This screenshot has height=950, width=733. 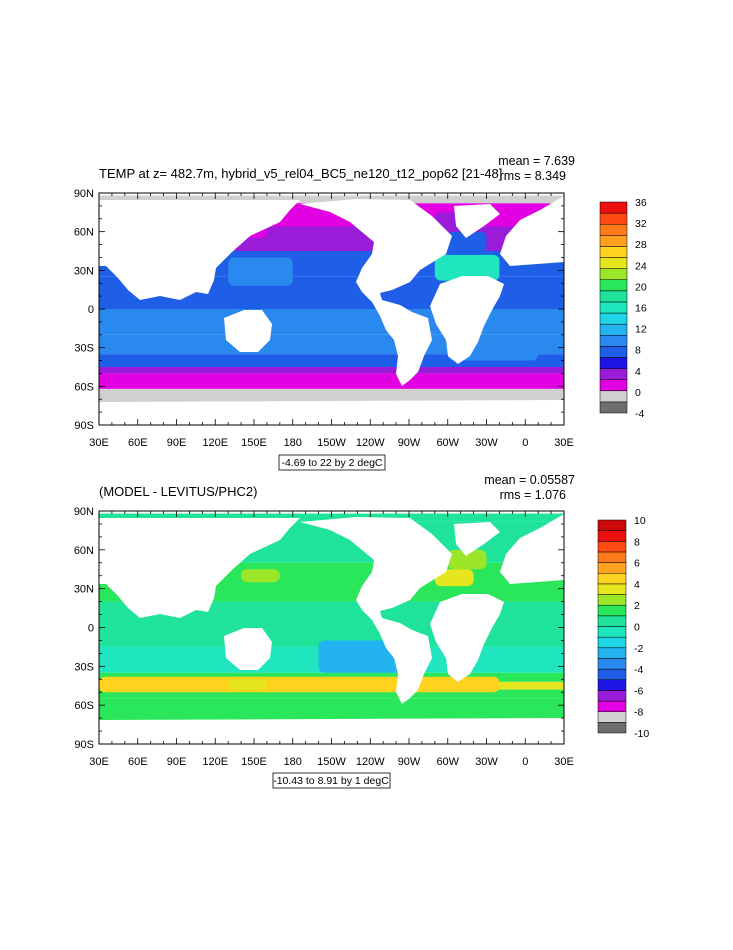 I want to click on colorbar-label: 28, so click(x=641, y=245).